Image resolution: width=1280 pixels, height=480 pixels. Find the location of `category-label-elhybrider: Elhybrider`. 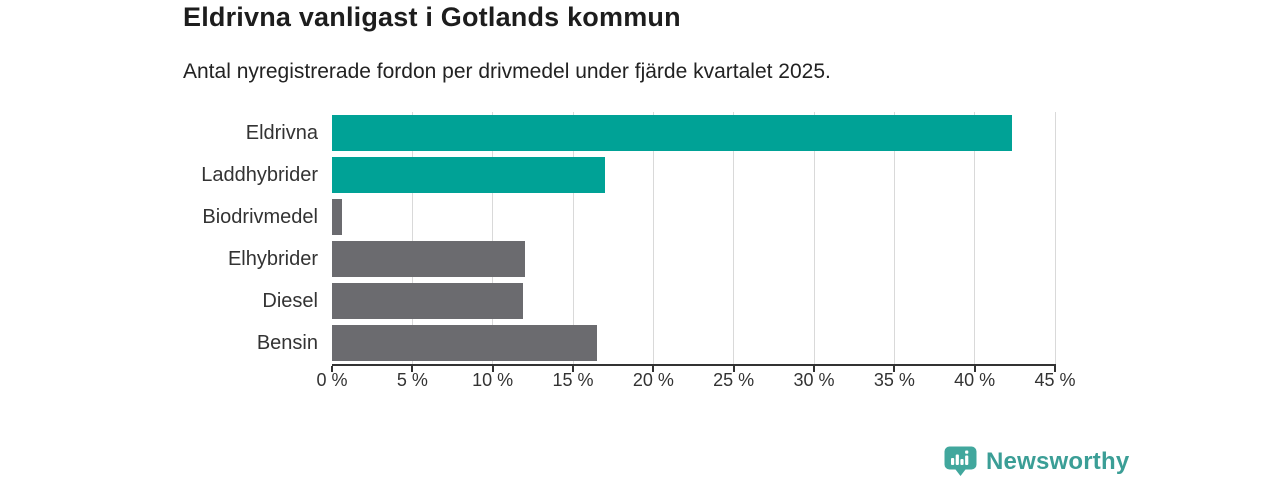

category-label-elhybrider: Elhybrider is located at coordinates (272, 259).